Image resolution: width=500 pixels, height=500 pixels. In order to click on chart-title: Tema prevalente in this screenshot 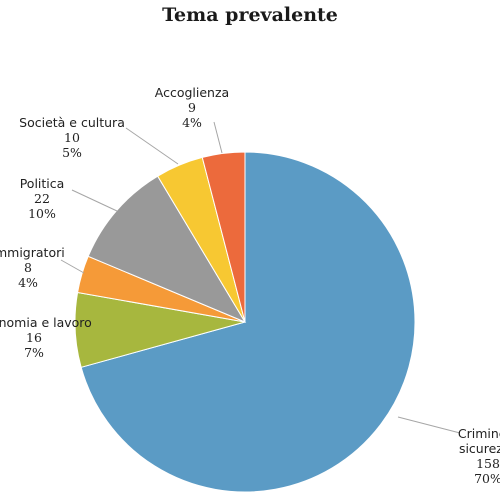, I will do `click(250, 15)`.